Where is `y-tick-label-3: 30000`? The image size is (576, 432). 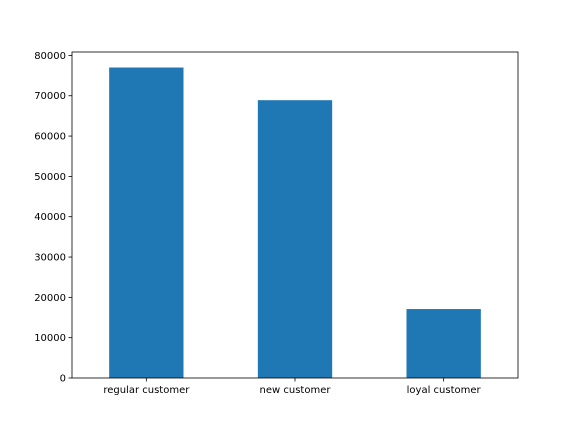
y-tick-label-3: 30000 is located at coordinates (50, 258).